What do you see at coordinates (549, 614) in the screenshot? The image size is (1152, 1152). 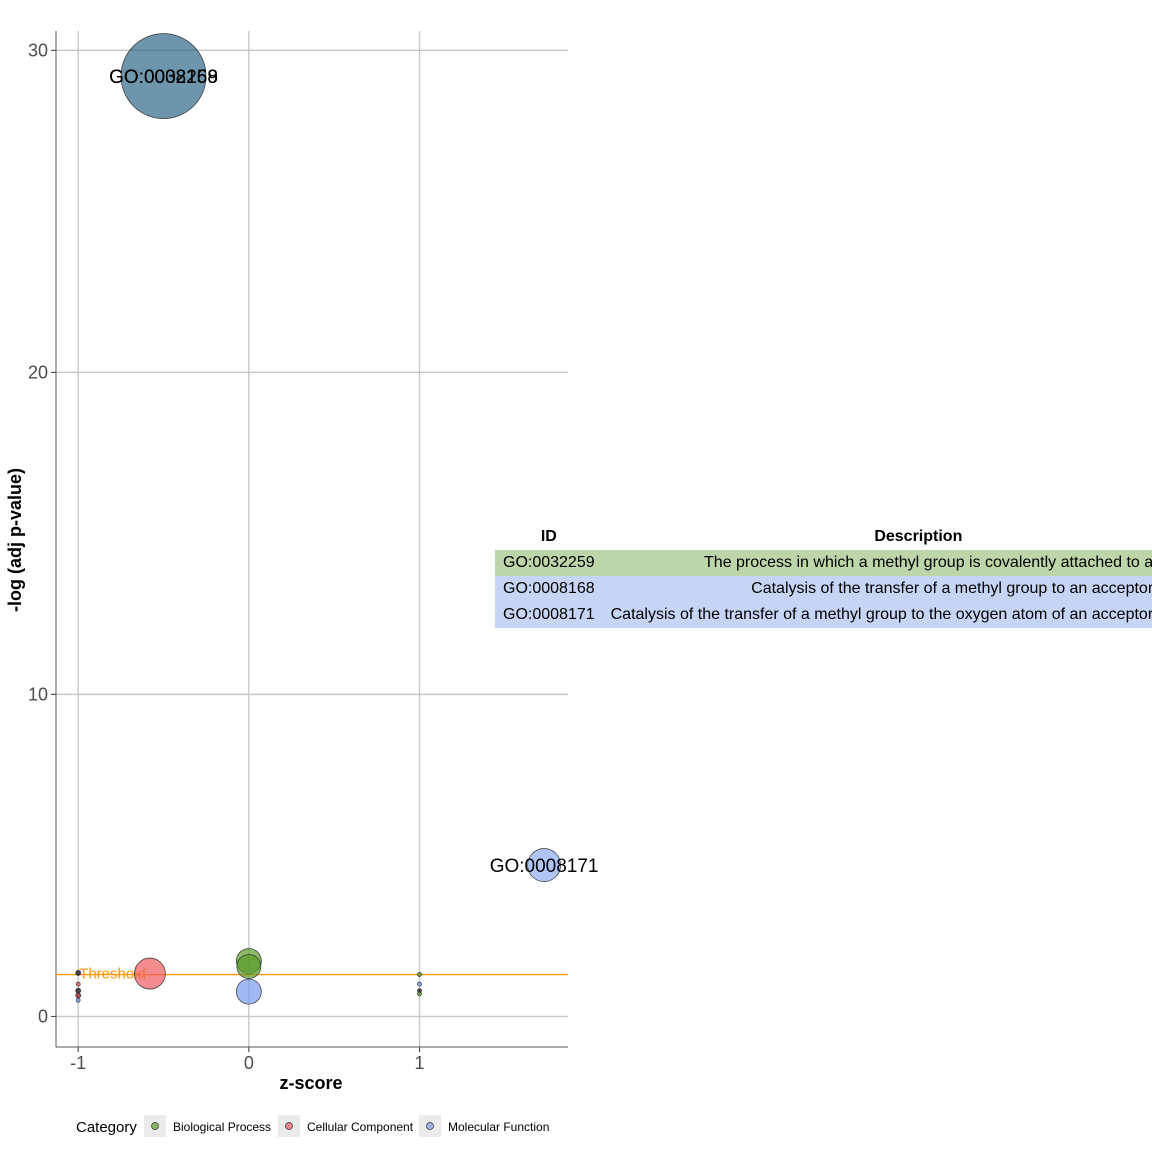 I see `go-id-cell: GO:0008171` at bounding box center [549, 614].